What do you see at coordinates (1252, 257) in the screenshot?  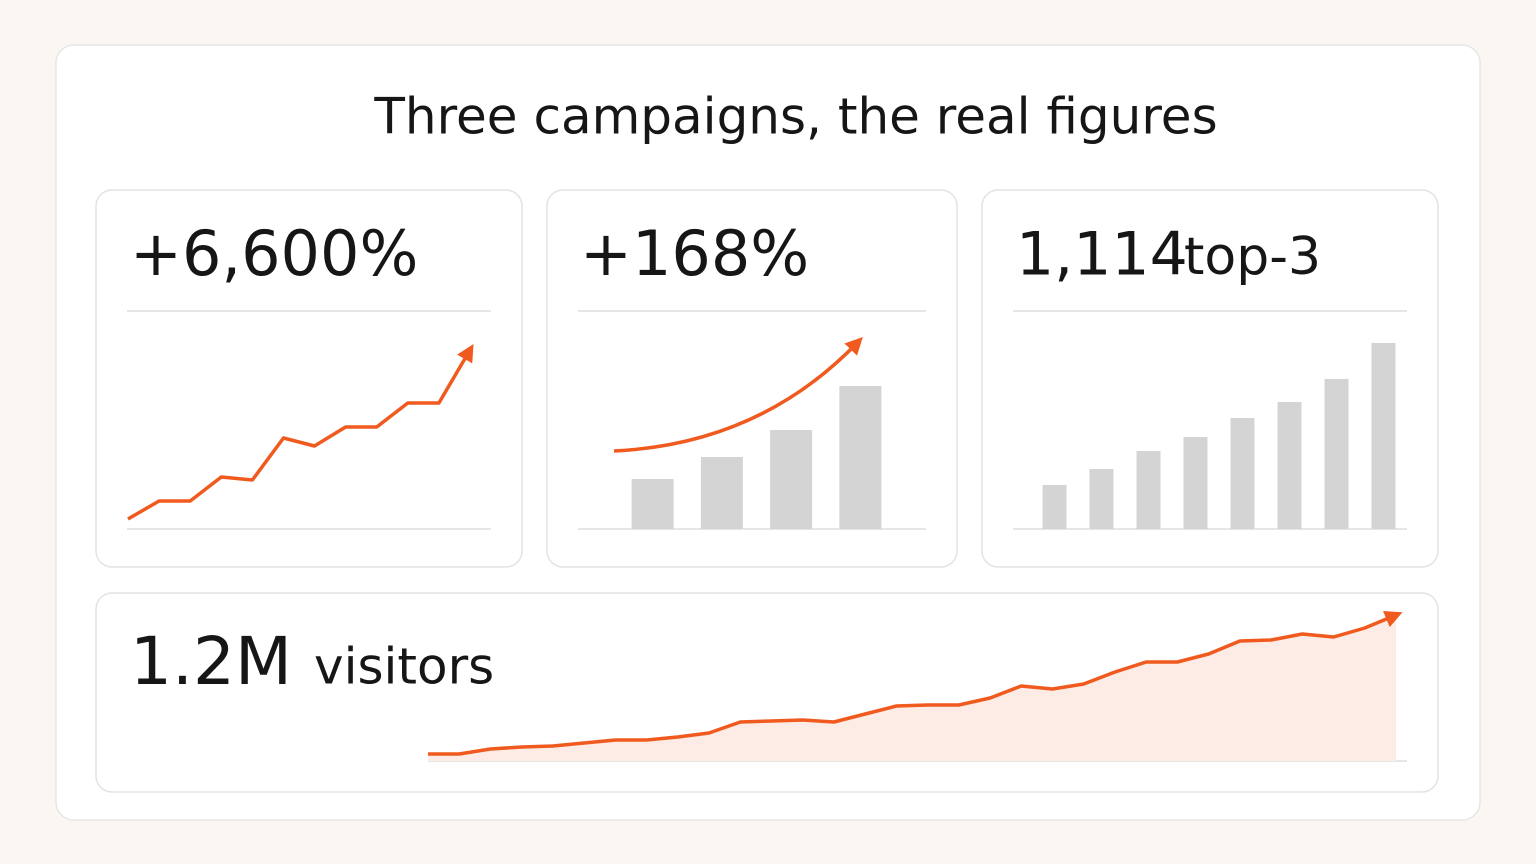 I see `headline-unit: top-3` at bounding box center [1252, 257].